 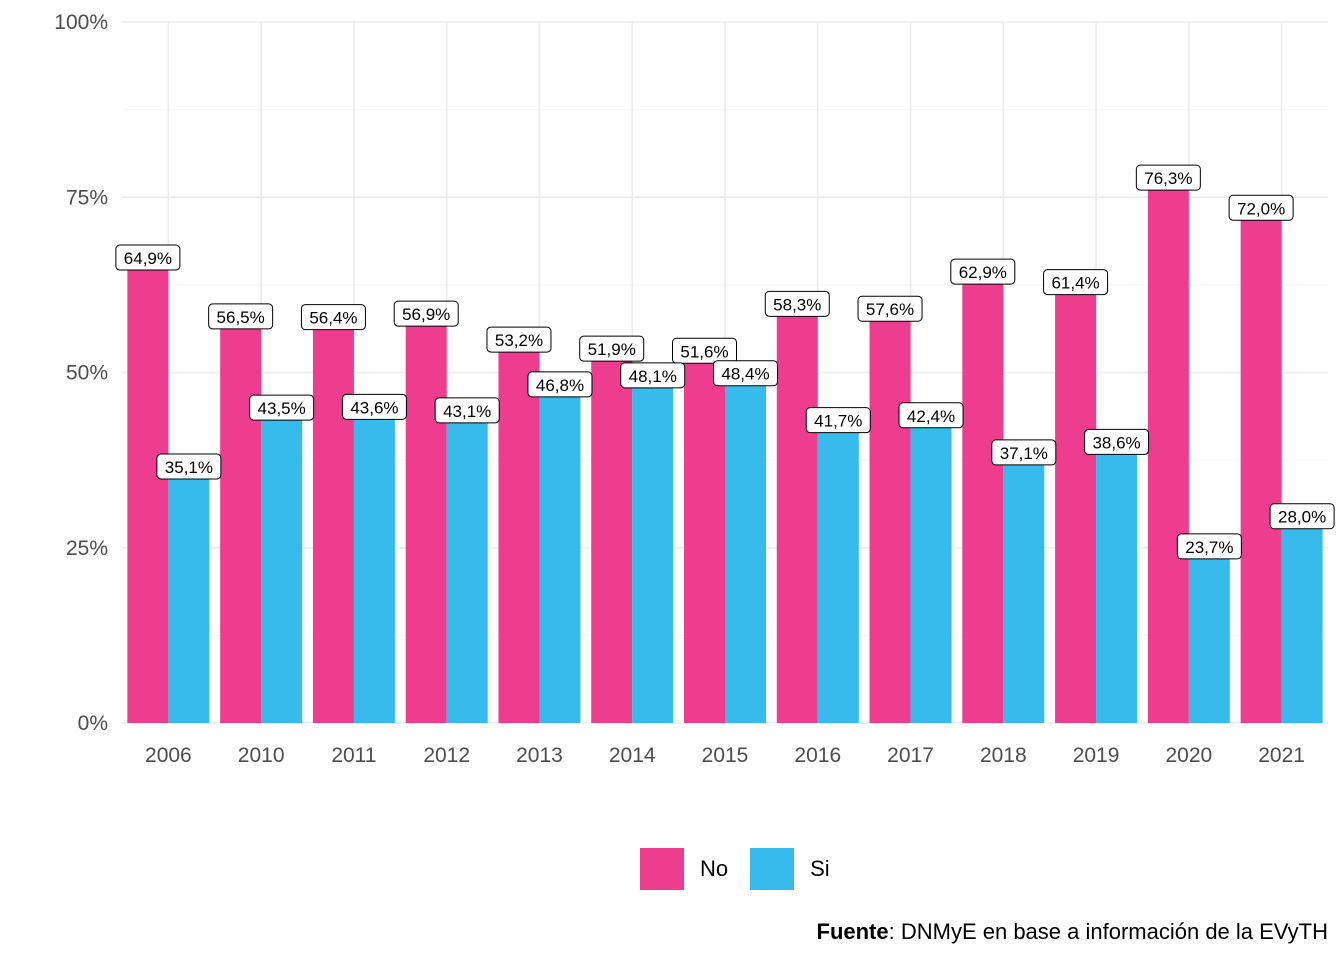 What do you see at coordinates (910, 755) in the screenshot?
I see `x-tick-label: 2017` at bounding box center [910, 755].